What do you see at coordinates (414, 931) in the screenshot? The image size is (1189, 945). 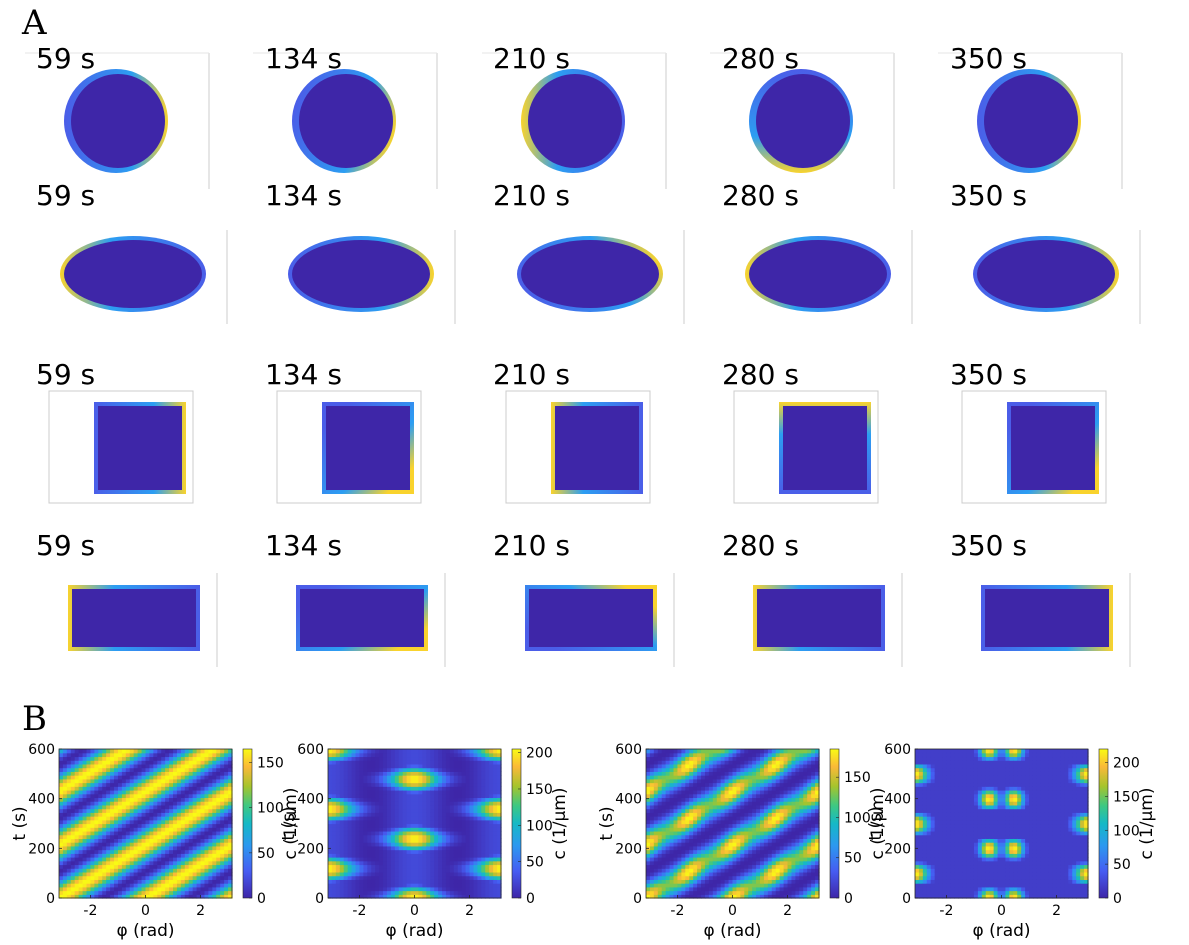 I see `x-axis-label: φ (rad)` at bounding box center [414, 931].